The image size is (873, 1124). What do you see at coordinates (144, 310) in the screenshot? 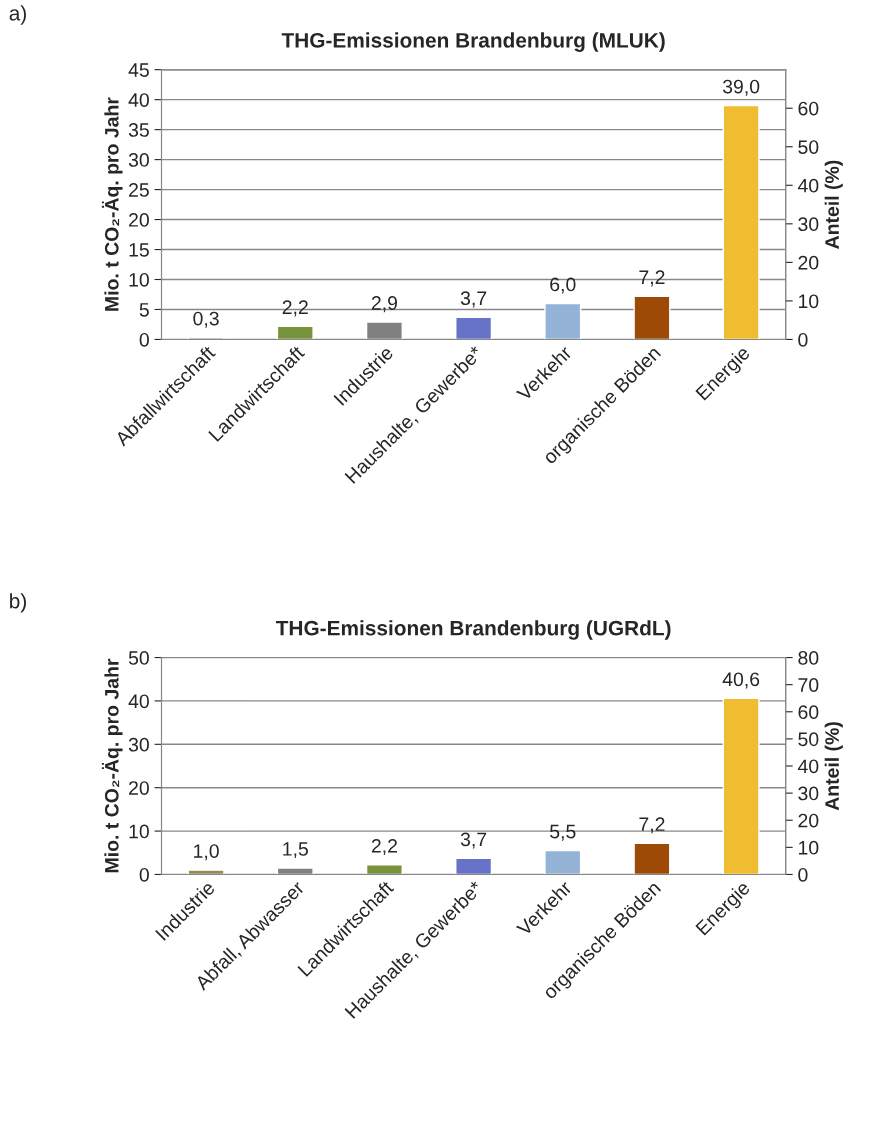
I see `y-tick-label: 5` at bounding box center [144, 310].